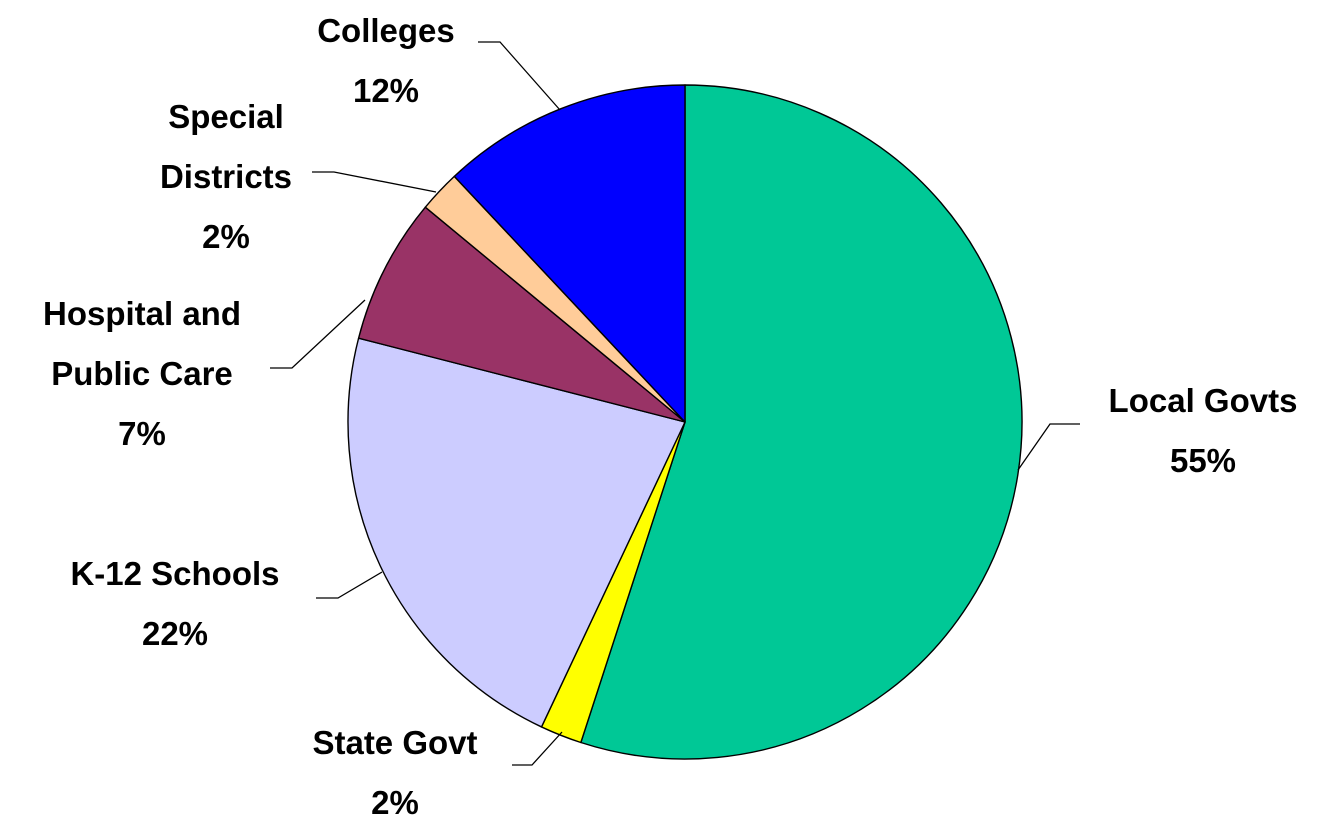  I want to click on slice-category-text: Public Care, so click(142, 373).